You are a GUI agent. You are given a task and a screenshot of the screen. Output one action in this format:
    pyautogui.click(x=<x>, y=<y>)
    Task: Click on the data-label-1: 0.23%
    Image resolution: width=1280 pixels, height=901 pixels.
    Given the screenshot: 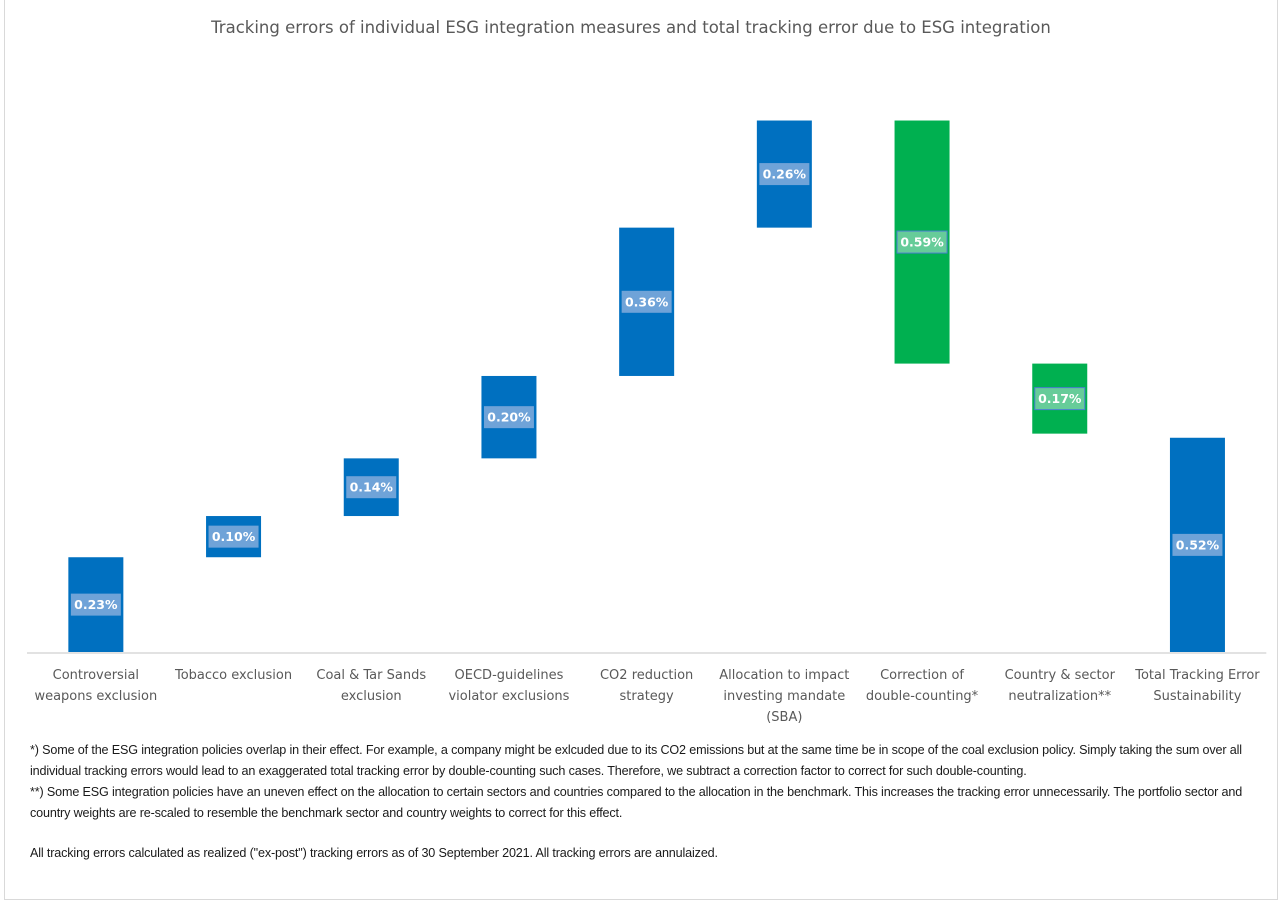 What is the action you would take?
    pyautogui.click(x=96, y=604)
    